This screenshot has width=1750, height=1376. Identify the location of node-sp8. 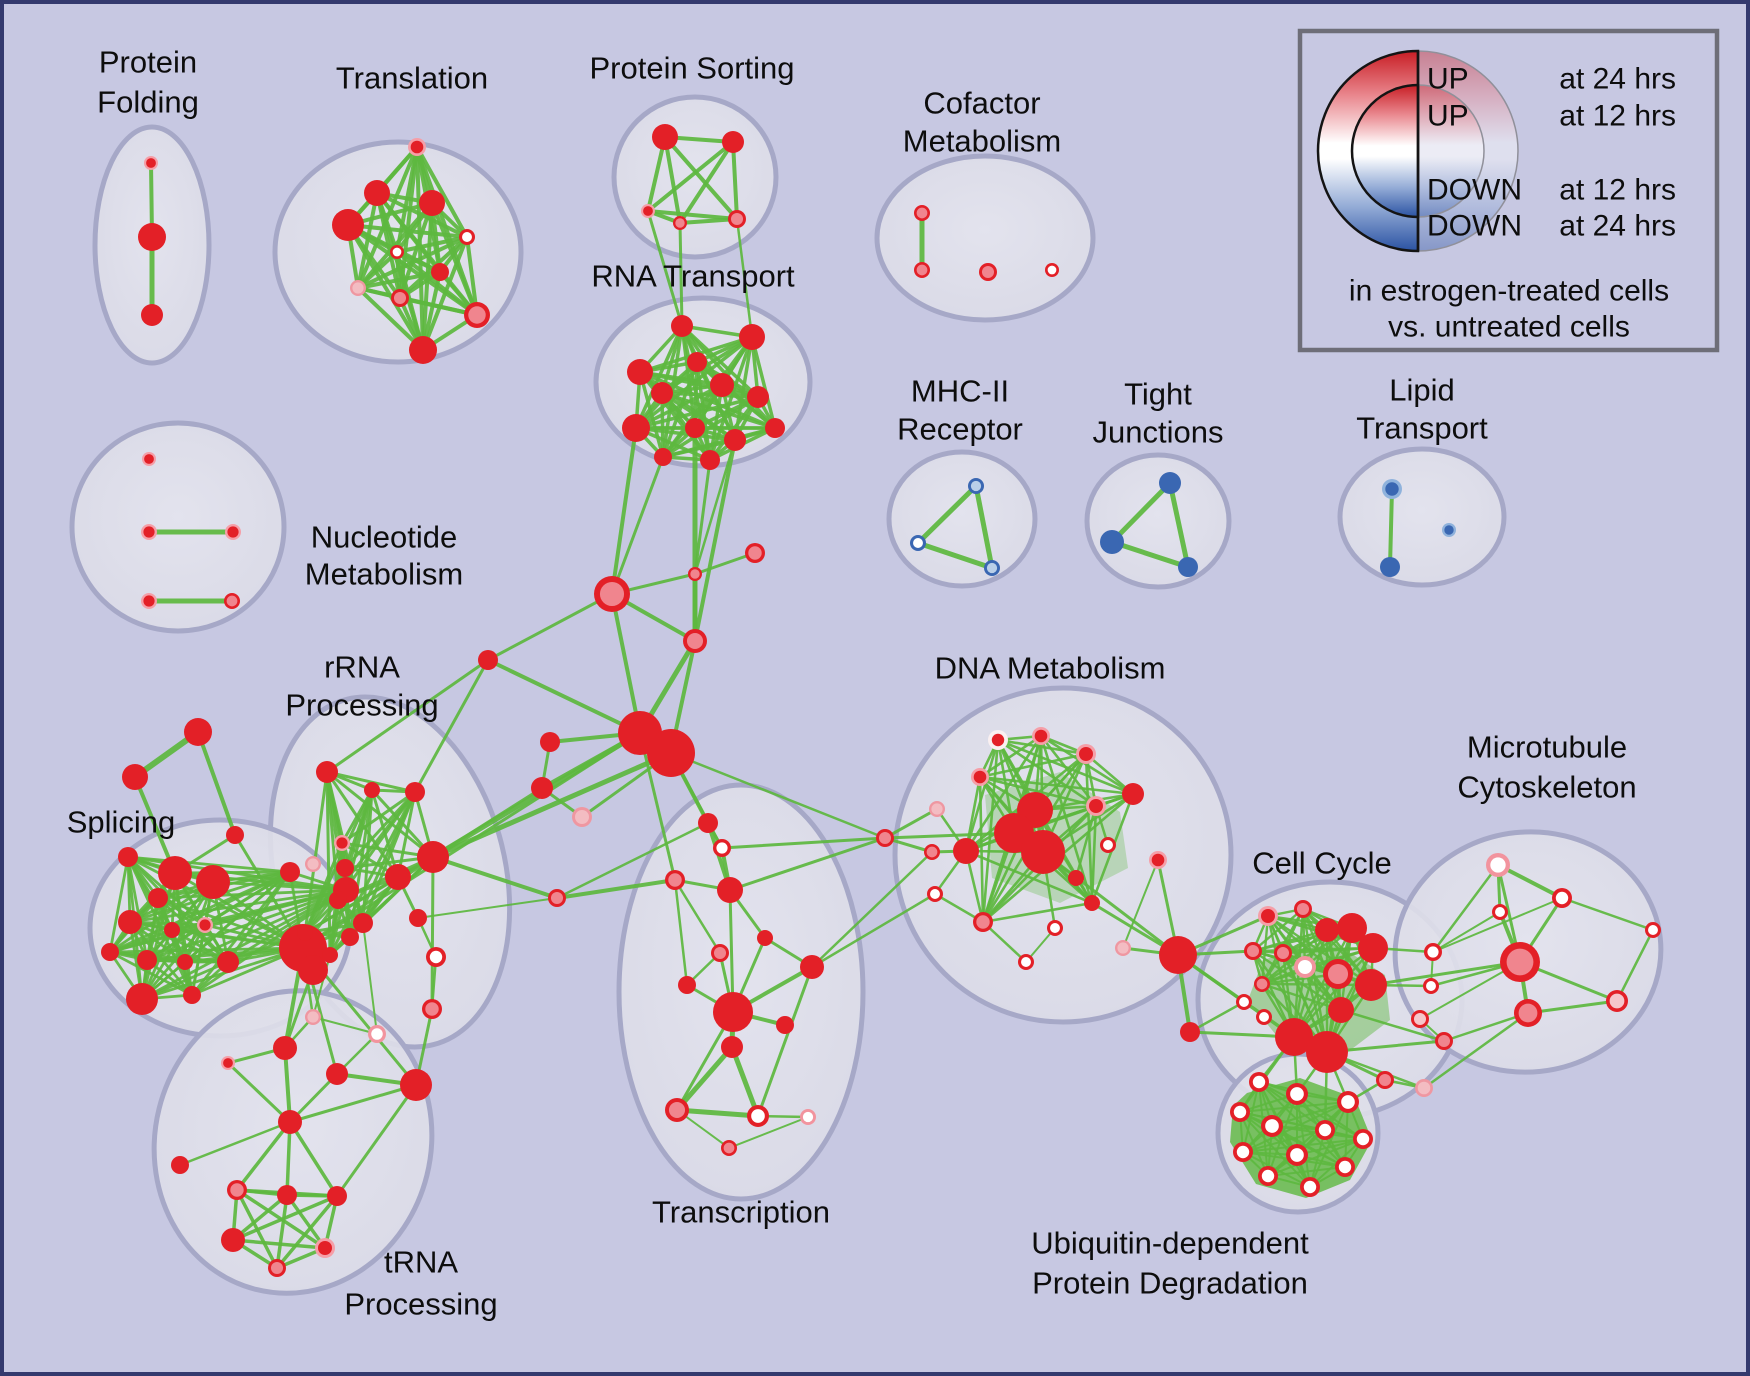
(130, 922).